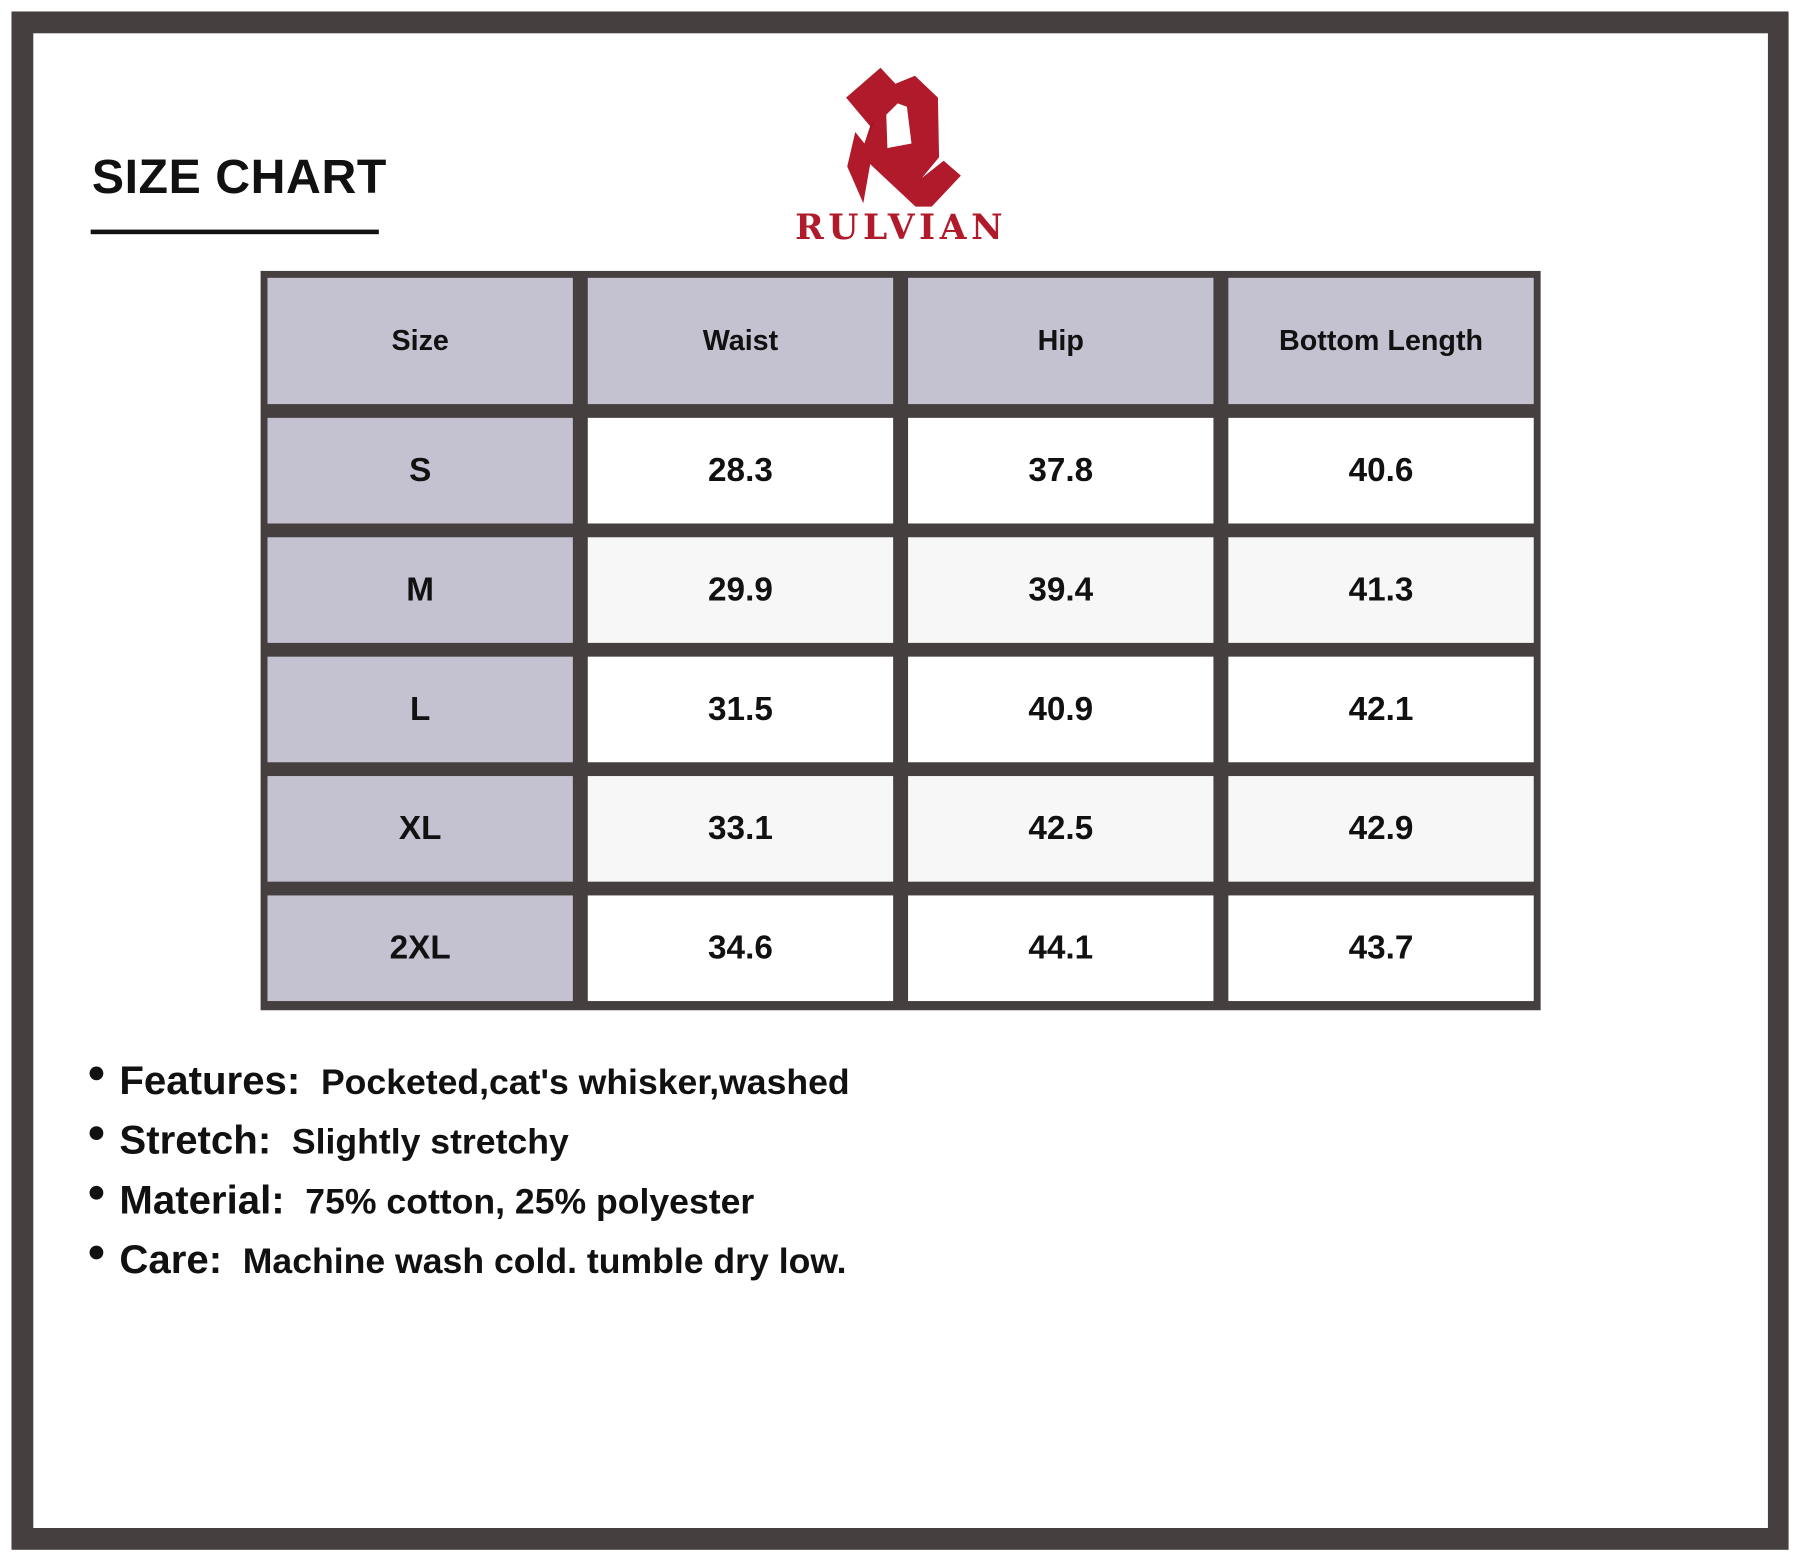 Image resolution: width=1800 pixels, height=1561 pixels. What do you see at coordinates (1061, 829) in the screenshot?
I see `measurement-cell: 42.5` at bounding box center [1061, 829].